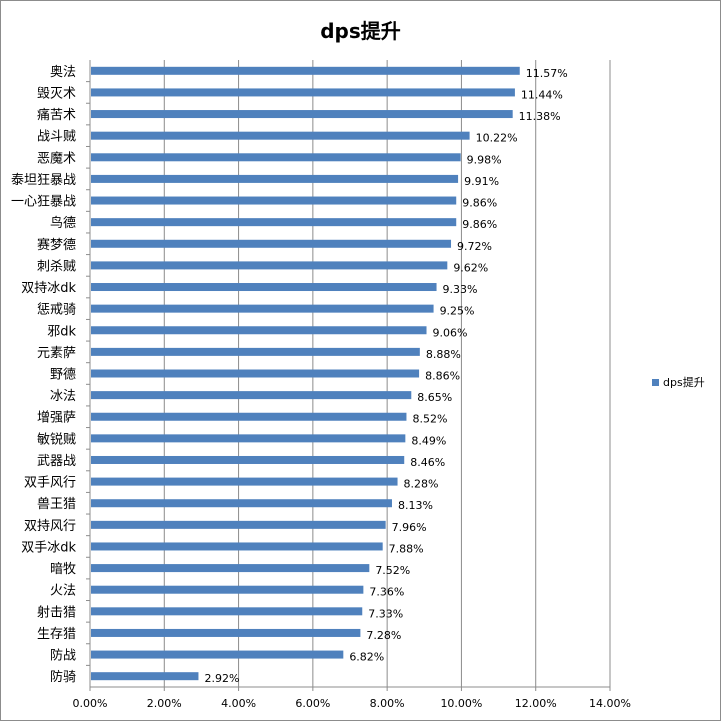 The width and height of the screenshot is (721, 721). Describe the element at coordinates (63, 396) in the screenshot. I see `category-label: 冰法` at that location.